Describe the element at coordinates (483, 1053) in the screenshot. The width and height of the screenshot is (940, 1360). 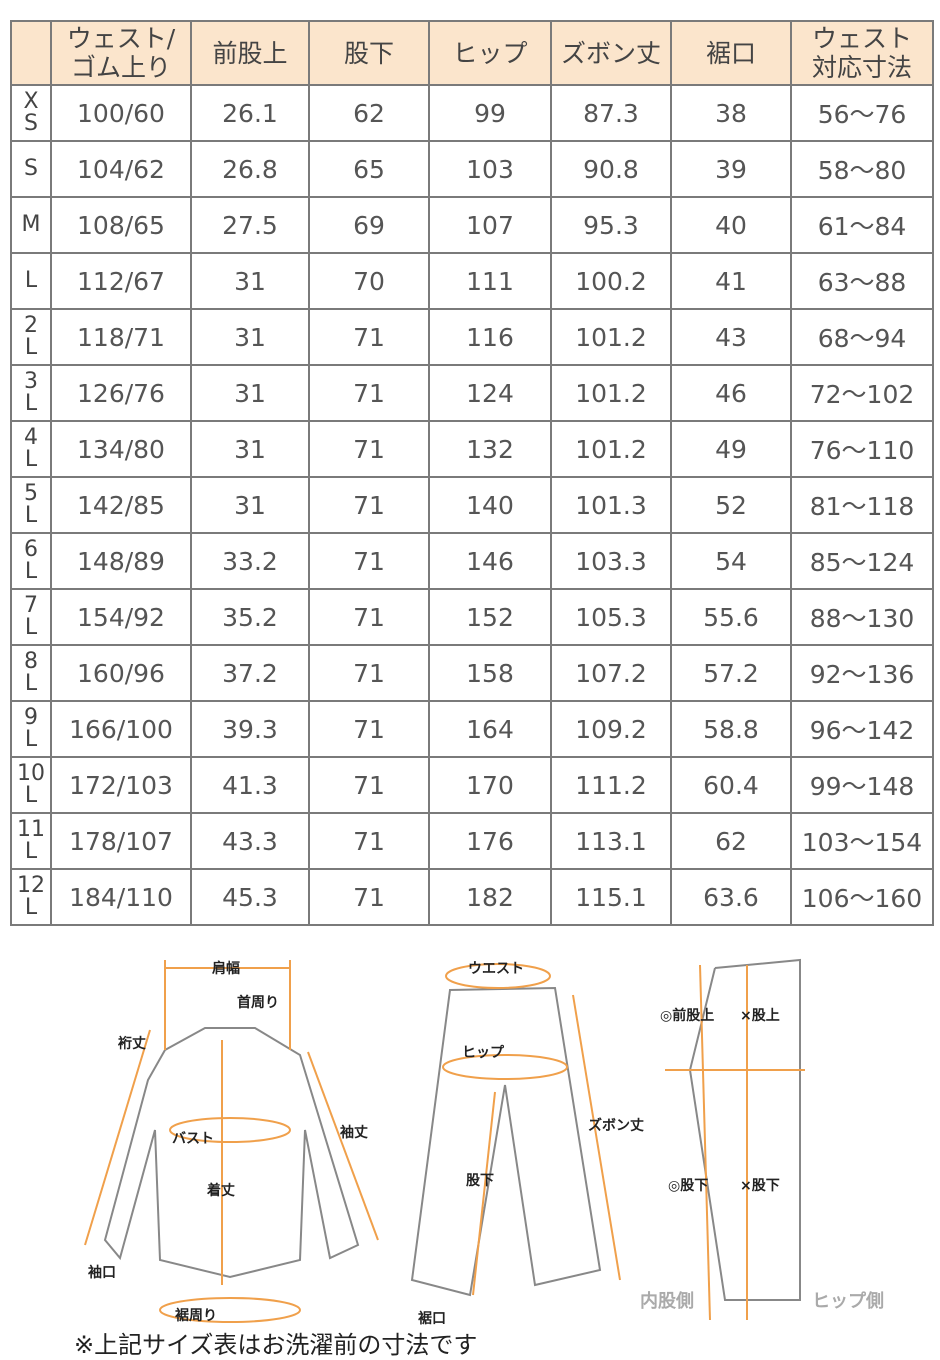
I see `label-hip: ヒップ` at that location.